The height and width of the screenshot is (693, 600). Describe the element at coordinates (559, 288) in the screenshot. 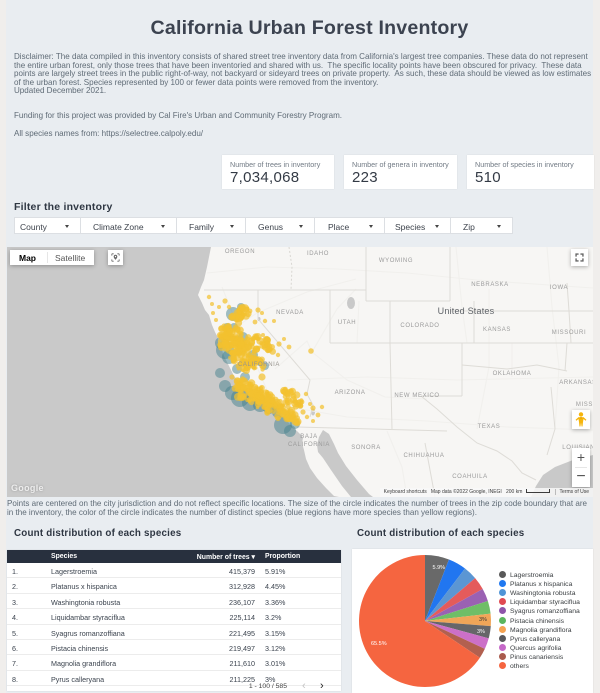

I see `svg-text: IOWA` at that location.